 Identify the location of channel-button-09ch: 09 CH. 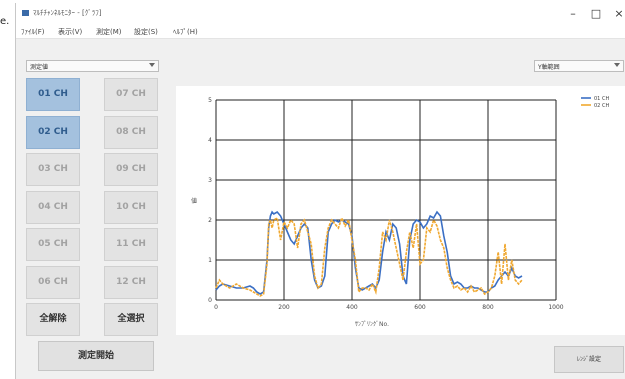
(131, 169).